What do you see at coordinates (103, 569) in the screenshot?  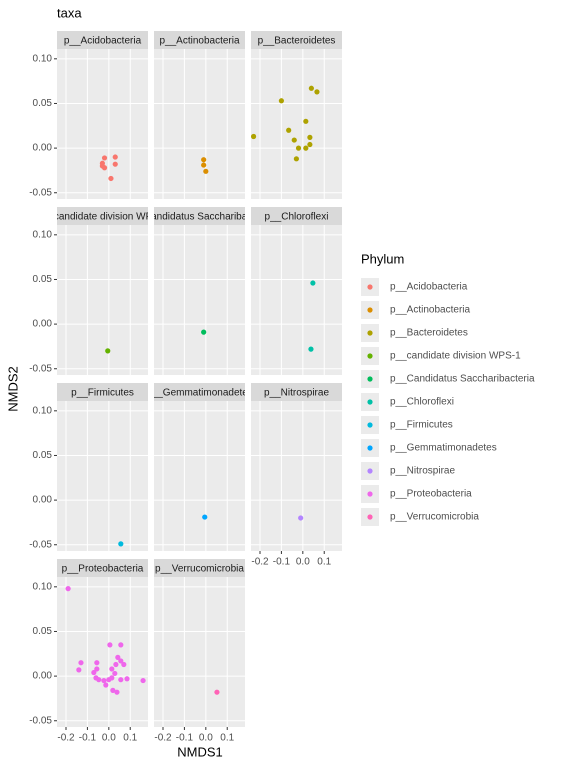 I see `strip-label: p__Proteobacteria` at bounding box center [103, 569].